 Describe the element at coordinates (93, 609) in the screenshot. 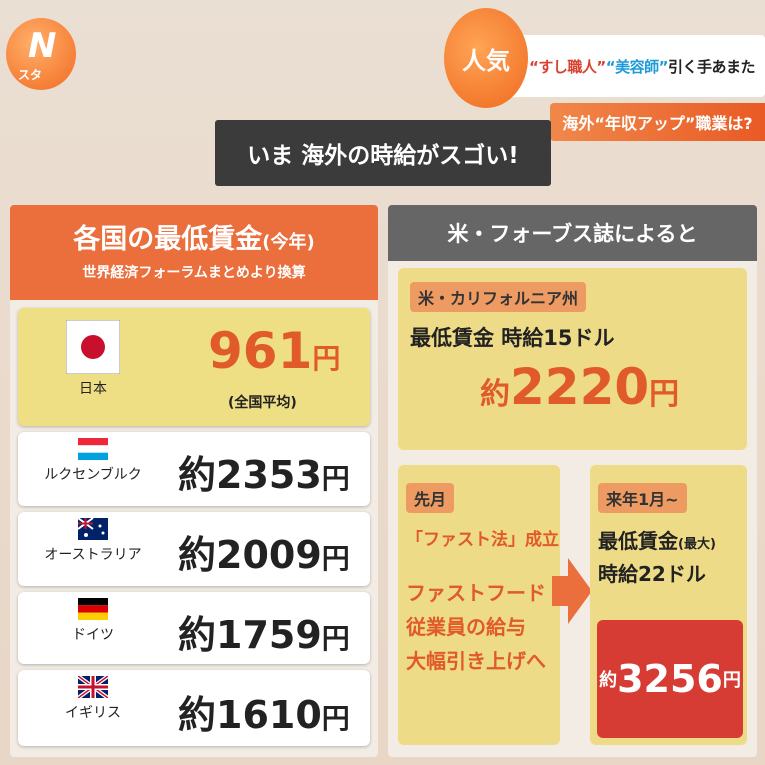

I see `germany-flag-icon` at that location.